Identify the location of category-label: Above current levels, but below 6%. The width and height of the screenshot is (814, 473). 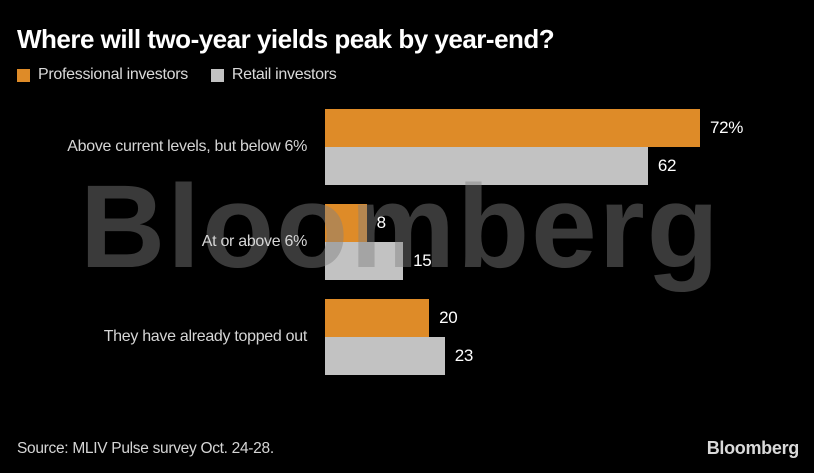
(187, 146).